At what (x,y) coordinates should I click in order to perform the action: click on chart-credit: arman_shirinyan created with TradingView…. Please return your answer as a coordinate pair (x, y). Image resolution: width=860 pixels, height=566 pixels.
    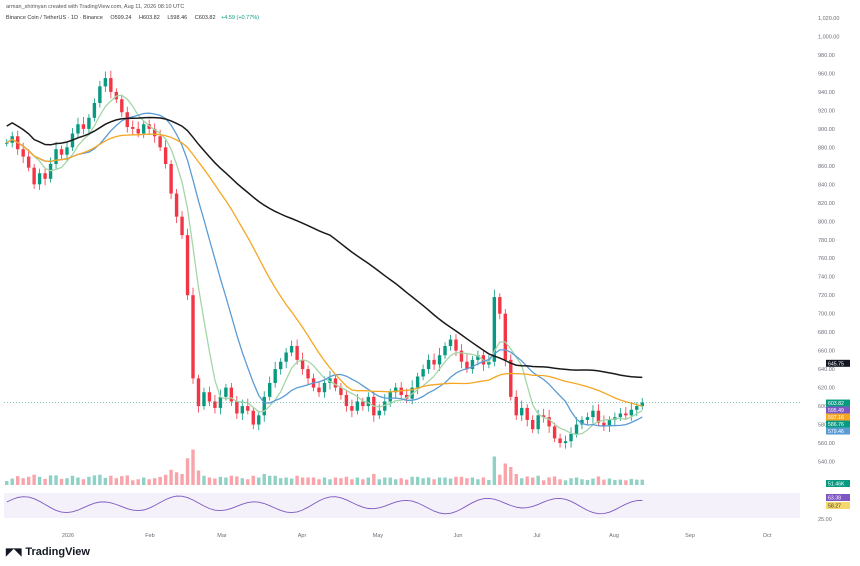
    Looking at the image, I should click on (95, 7).